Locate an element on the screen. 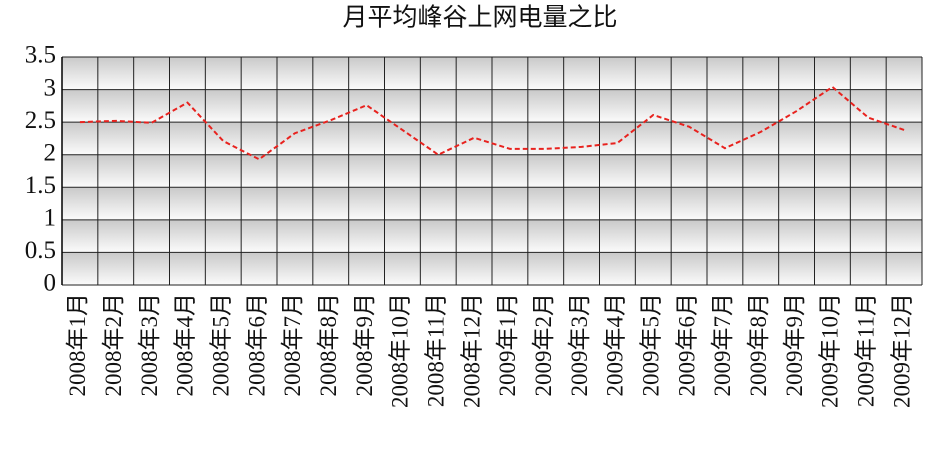 Image resolution: width=928 pixels, height=458 pixels. x-tick-label: 2008年3月 is located at coordinates (149, 345).